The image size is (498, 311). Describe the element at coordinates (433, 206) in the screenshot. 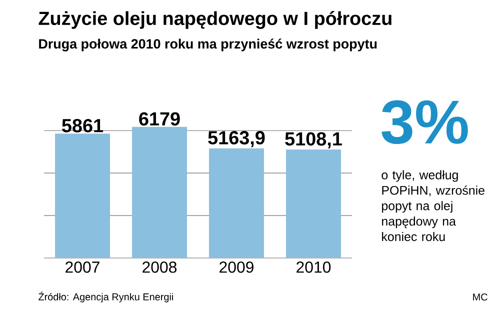

I see `text: o tyle, według POPiHN, wzrośnie popyt na olej napędowy na koniec roku` at that location.